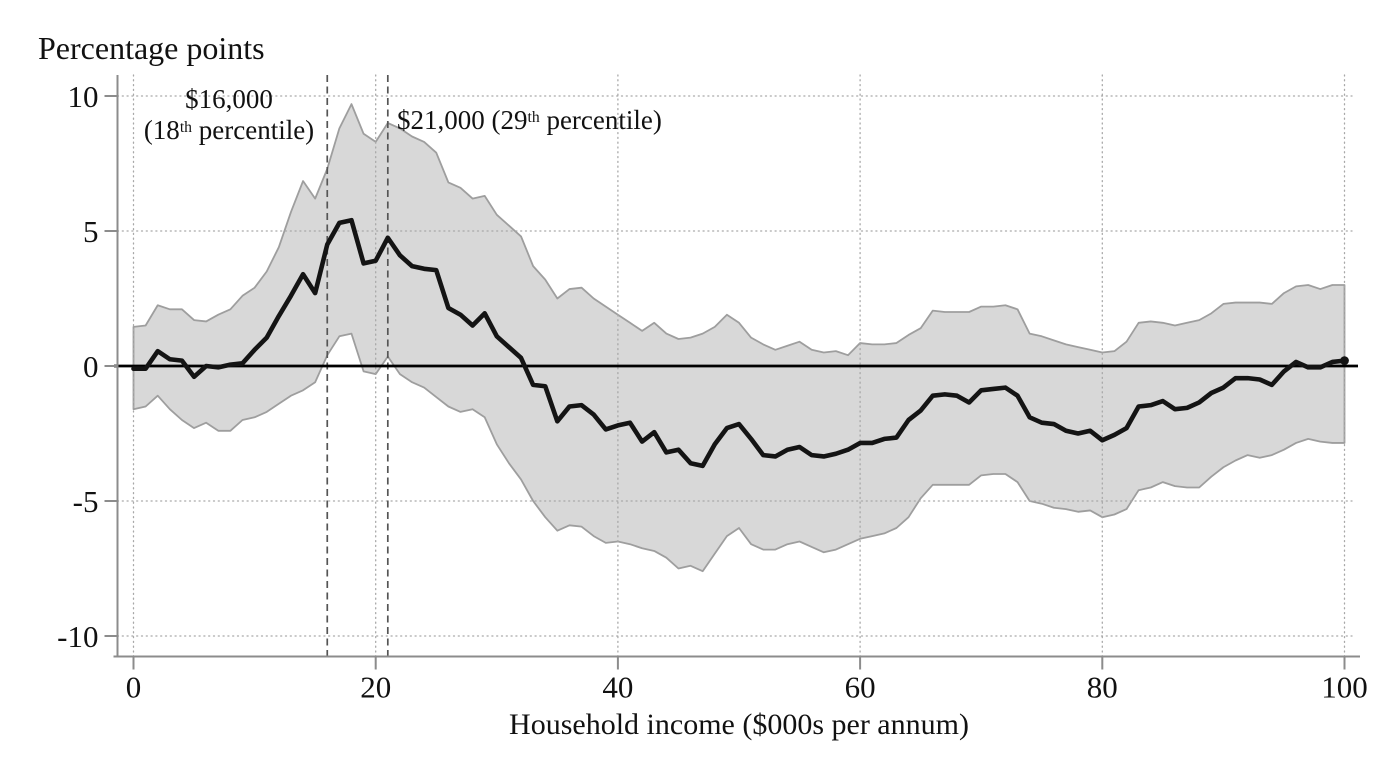 Image resolution: width=1381 pixels, height=770 pixels. I want to click on x-tick-label: 0, so click(134, 687).